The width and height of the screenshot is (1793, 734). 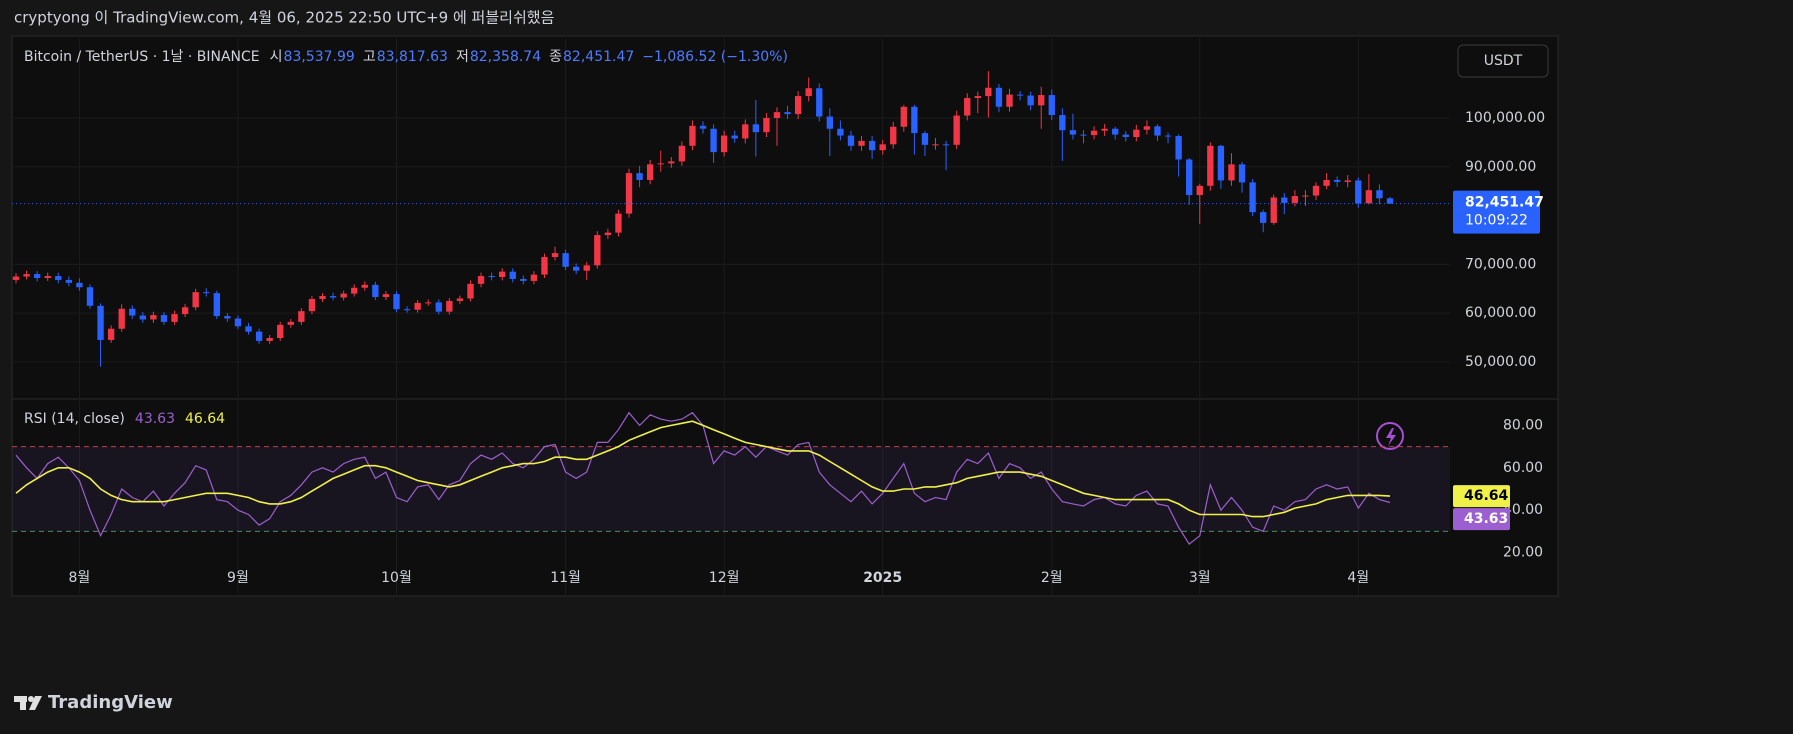 What do you see at coordinates (1523, 553) in the screenshot?
I see `rsi-tick-label: 20.00` at bounding box center [1523, 553].